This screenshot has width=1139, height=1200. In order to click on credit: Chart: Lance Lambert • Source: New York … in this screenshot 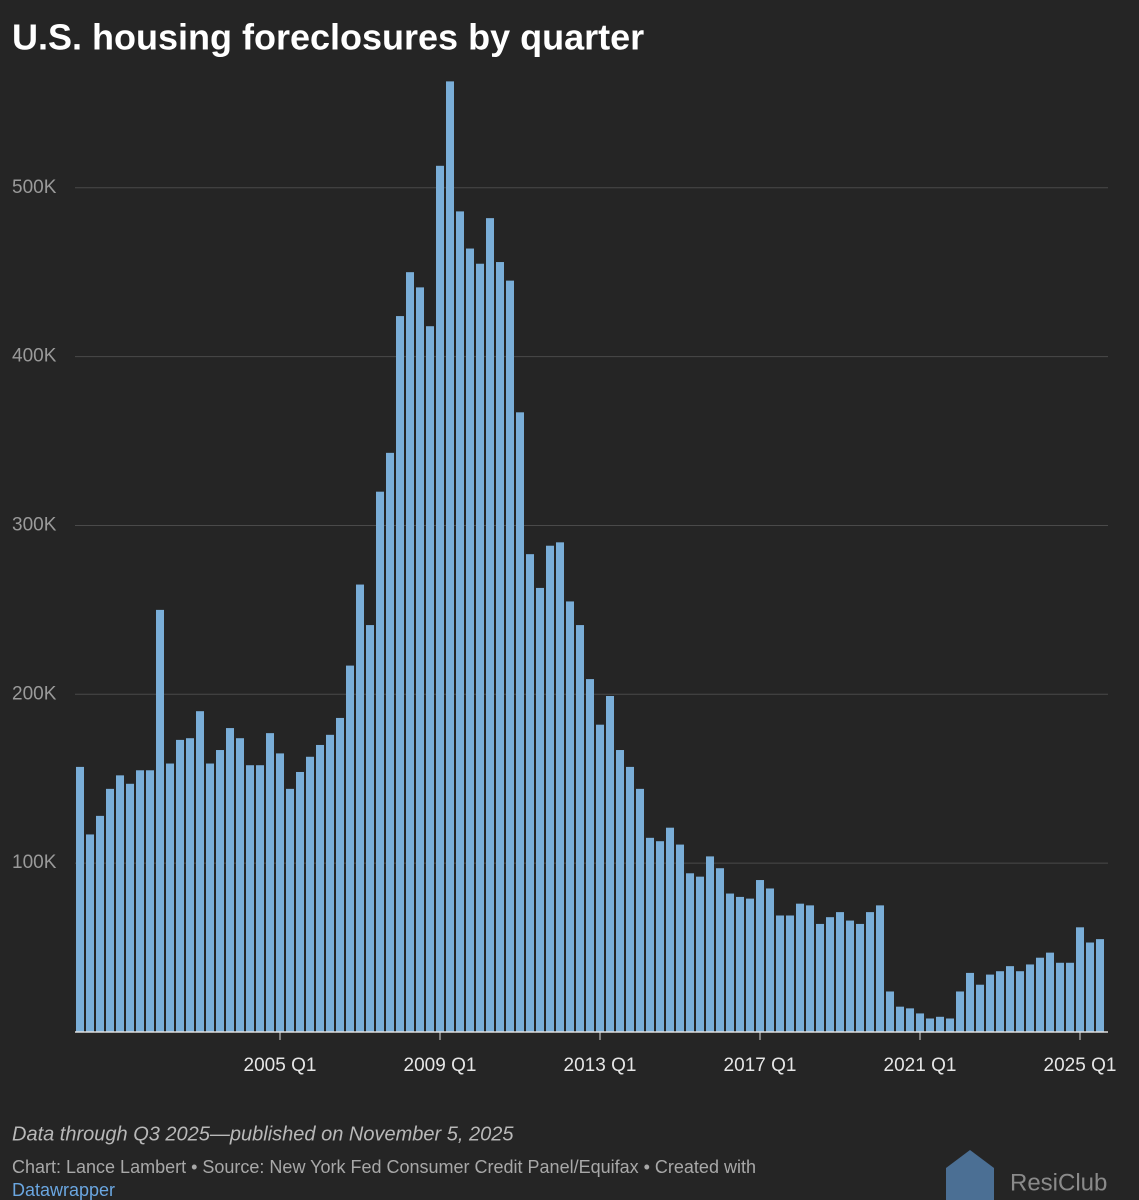, I will do `click(384, 1167)`.